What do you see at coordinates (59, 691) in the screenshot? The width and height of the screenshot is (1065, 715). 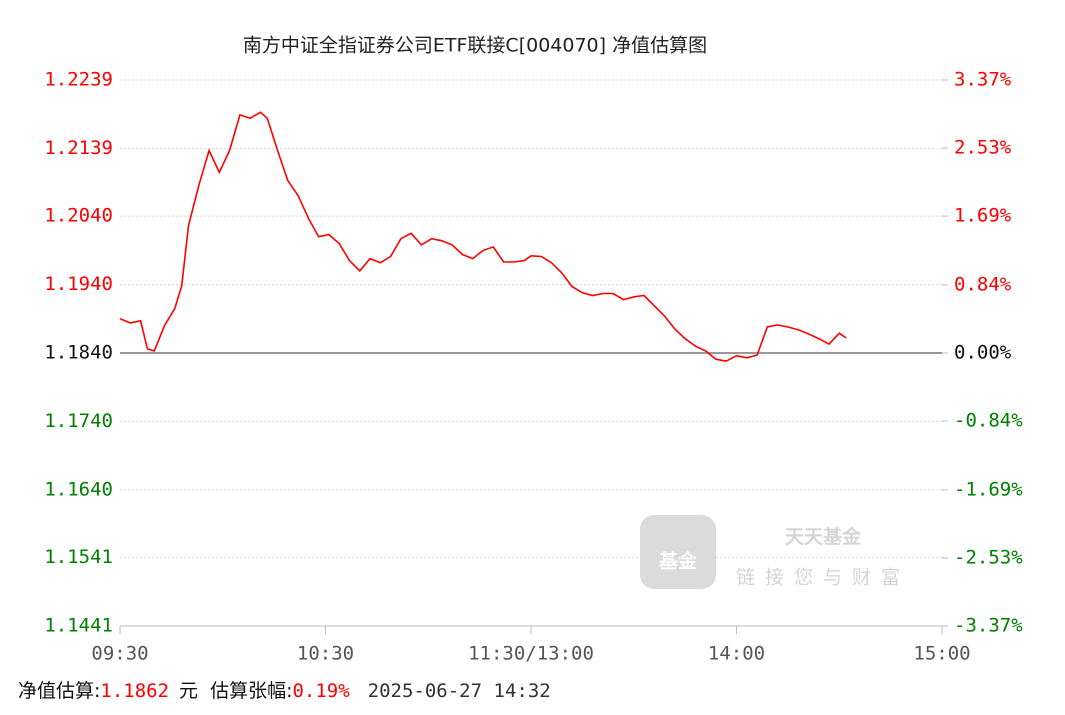 I see `footer-label: 净值估算:` at bounding box center [59, 691].